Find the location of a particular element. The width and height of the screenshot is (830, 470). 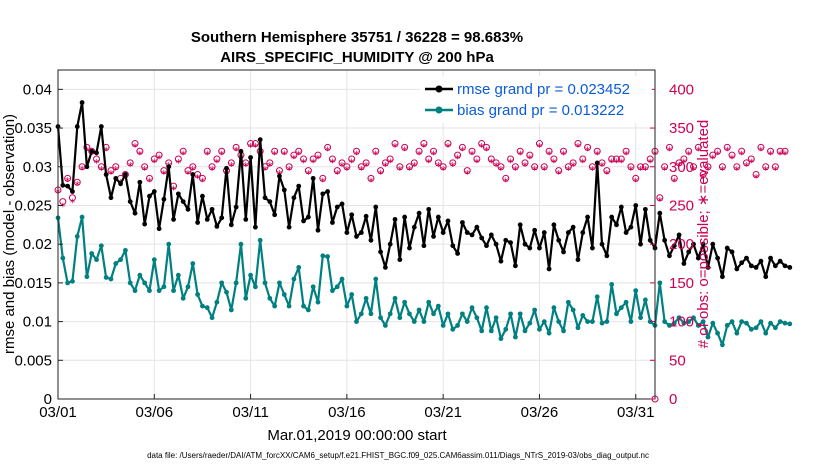

y-axis: 0 0.005 0.01 0.015 0.02 0.025 0.03 0.035 0.04 is located at coordinates (38, 244).